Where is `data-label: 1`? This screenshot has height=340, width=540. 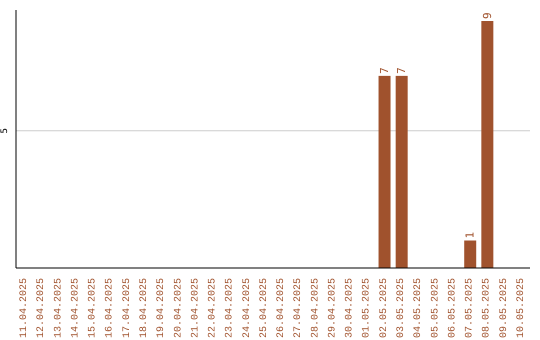
data-label: 1 is located at coordinates (470, 235).